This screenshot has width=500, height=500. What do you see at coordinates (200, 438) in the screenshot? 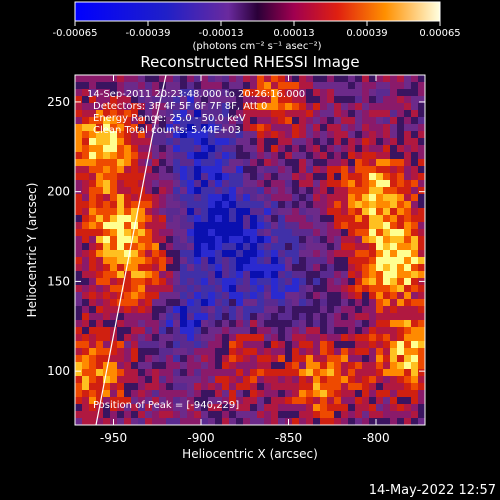
I see `x-tick-label: -900` at bounding box center [200, 438].